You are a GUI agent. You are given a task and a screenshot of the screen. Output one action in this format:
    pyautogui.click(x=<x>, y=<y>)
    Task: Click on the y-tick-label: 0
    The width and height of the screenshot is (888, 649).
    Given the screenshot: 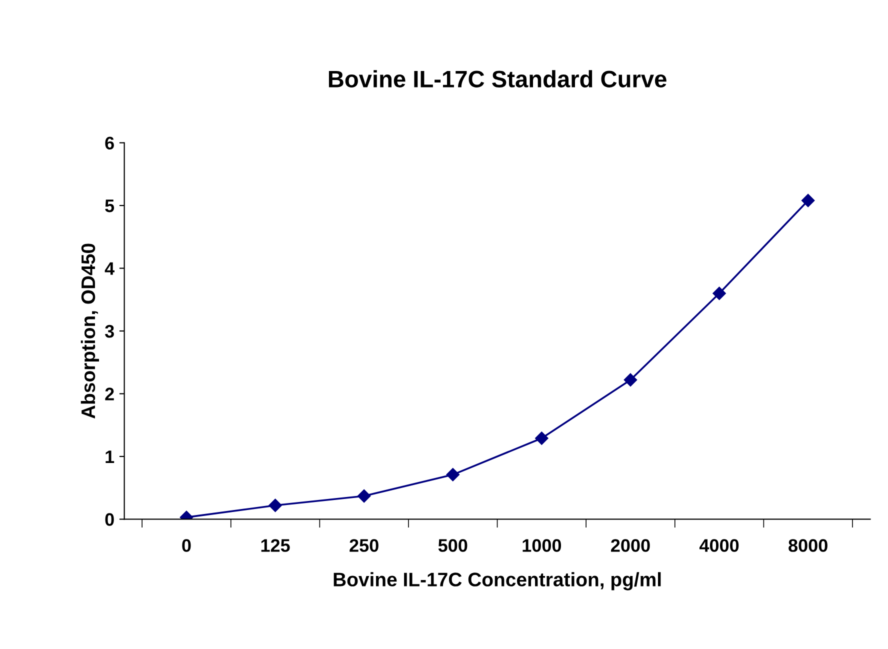 What is the action you would take?
    pyautogui.click(x=109, y=519)
    